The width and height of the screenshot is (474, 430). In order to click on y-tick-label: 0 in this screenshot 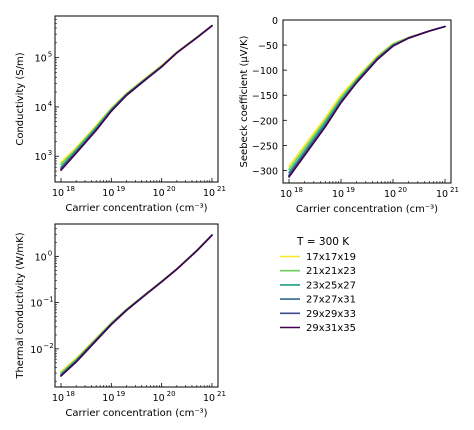, I will do `click(275, 21)`.